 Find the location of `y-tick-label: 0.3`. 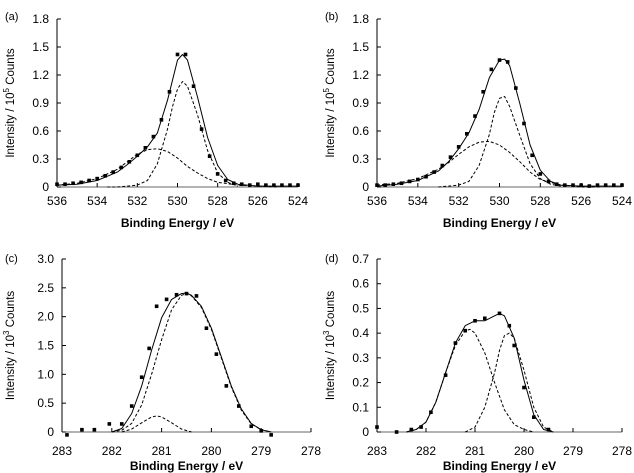

y-tick-label: 0.3 is located at coordinates (360, 358).